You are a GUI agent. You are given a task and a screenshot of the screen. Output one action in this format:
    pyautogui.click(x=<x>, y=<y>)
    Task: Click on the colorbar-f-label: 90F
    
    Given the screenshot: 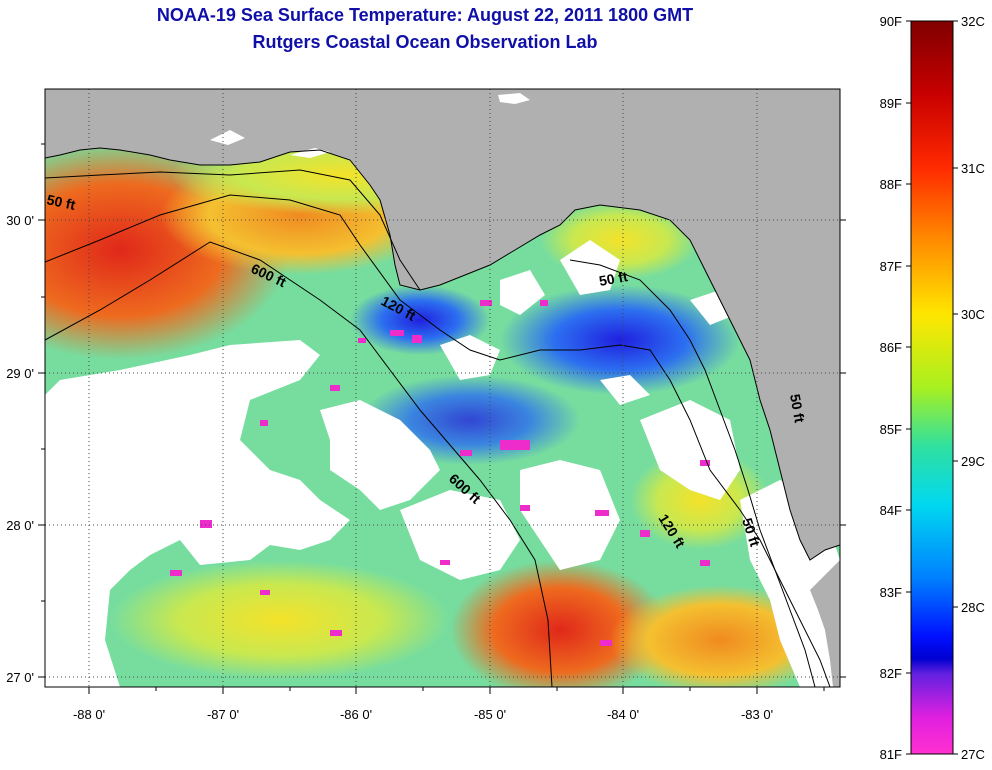 What is the action you would take?
    pyautogui.click(x=891, y=21)
    